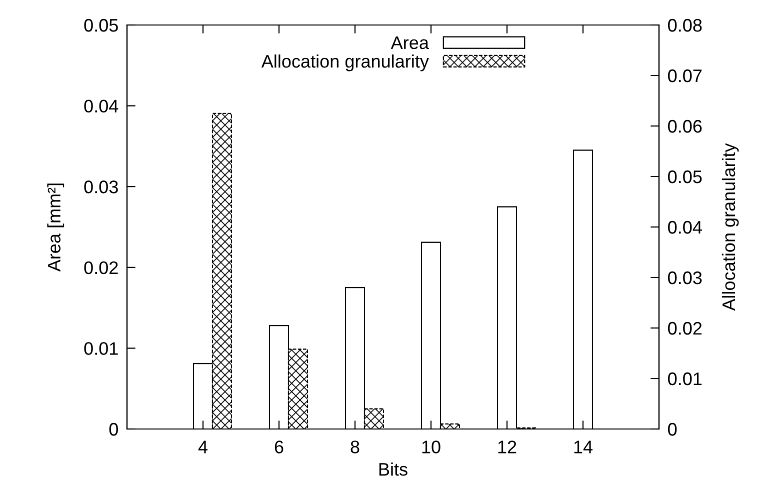 The image size is (776, 495). What do you see at coordinates (101, 106) in the screenshot?
I see `y-tick-label: 0.04` at bounding box center [101, 106].